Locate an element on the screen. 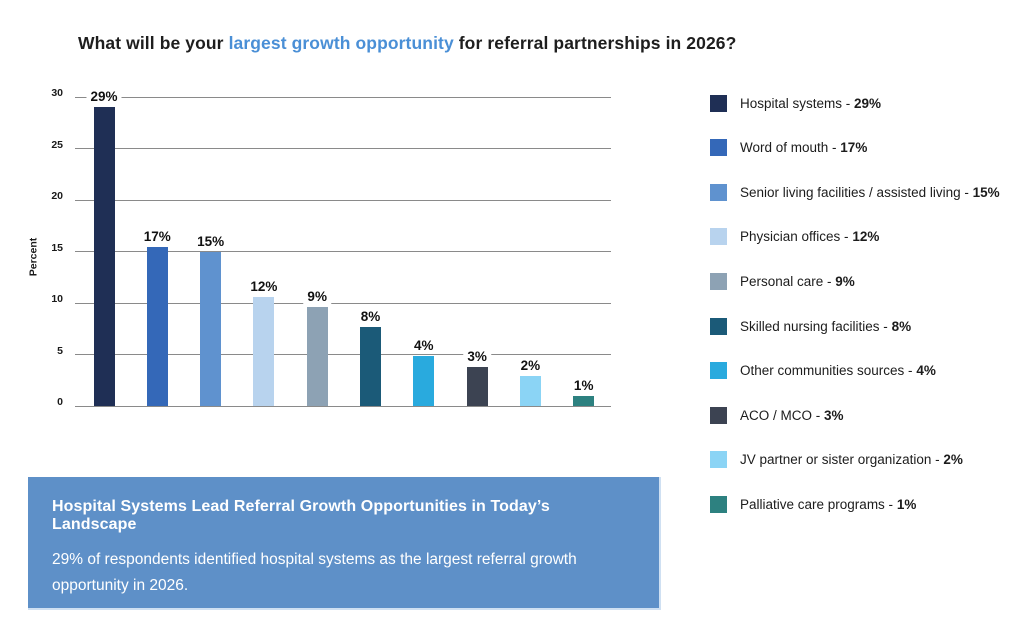  legend-item-label: Skilled nursing facilities - 8% is located at coordinates (826, 326).